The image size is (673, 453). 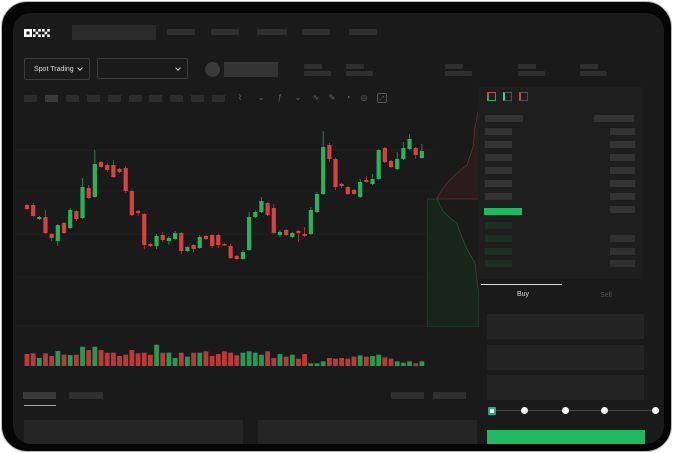 I want to click on open-orders-tab, so click(x=39, y=395).